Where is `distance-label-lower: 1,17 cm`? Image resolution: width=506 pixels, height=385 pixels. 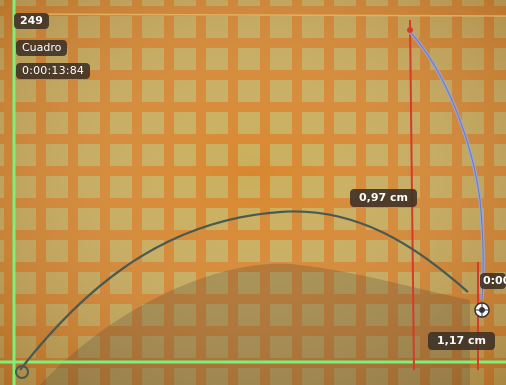
distance-label-lower: 1,17 cm is located at coordinates (461, 341).